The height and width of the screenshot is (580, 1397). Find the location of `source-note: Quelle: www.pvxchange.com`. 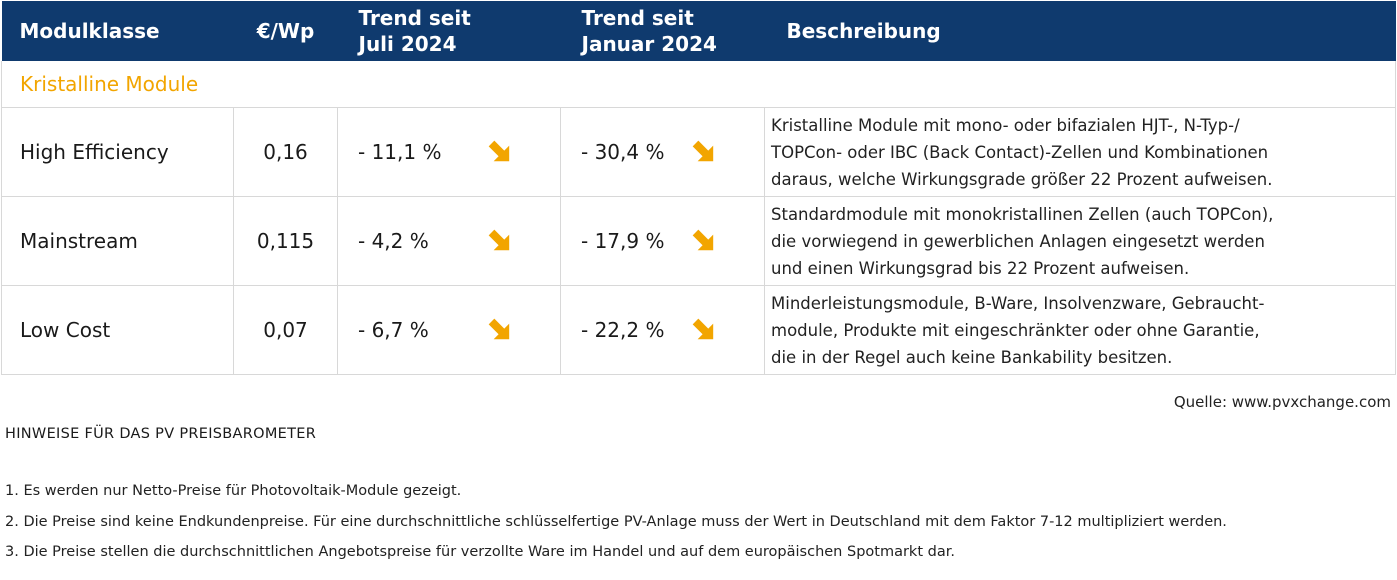

source-note: Quelle: www.pvxchange.com is located at coordinates (1282, 402).